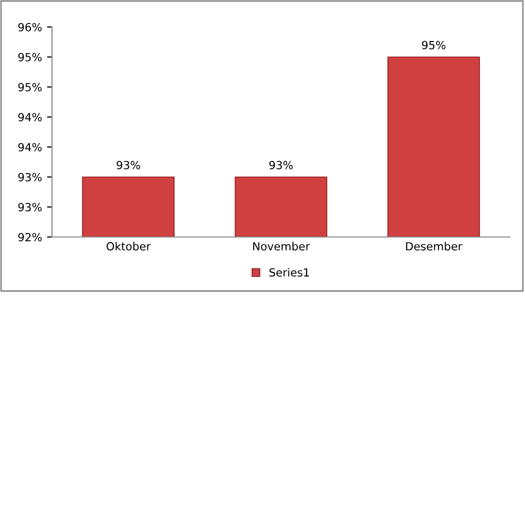 The height and width of the screenshot is (512, 525). Describe the element at coordinates (30, 27) in the screenshot. I see `y-tick-label: 96%` at that location.